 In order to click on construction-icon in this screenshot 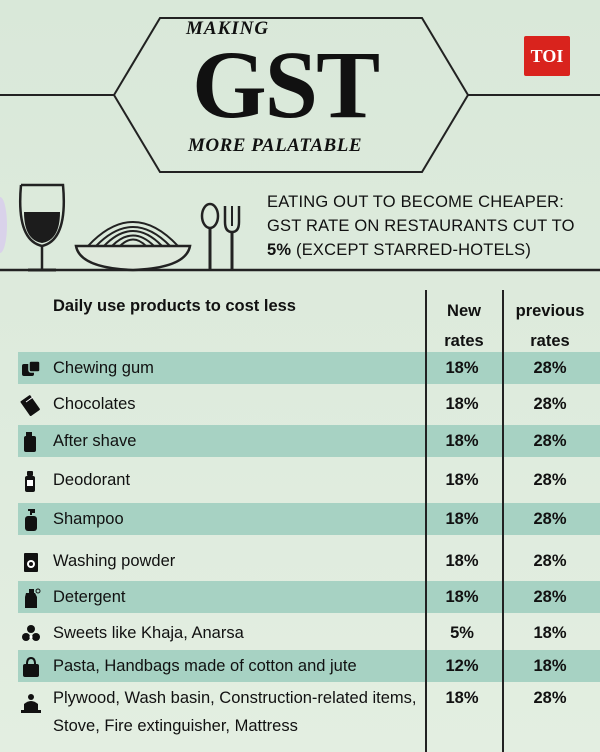, I will do `click(31, 703)`.